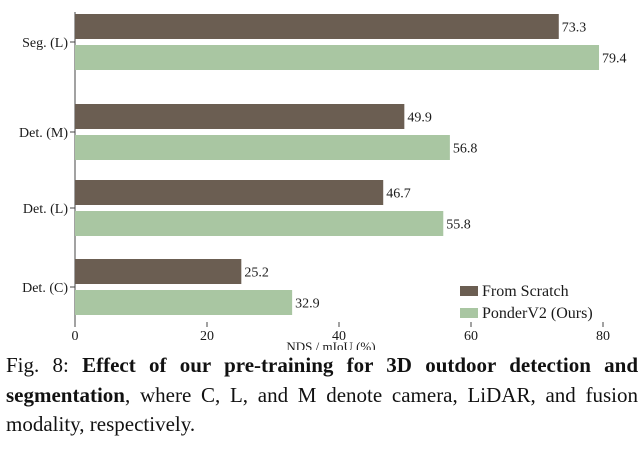 This screenshot has height=449, width=643. I want to click on x-axis-label: NDS / mIoU (%), so click(330, 344).